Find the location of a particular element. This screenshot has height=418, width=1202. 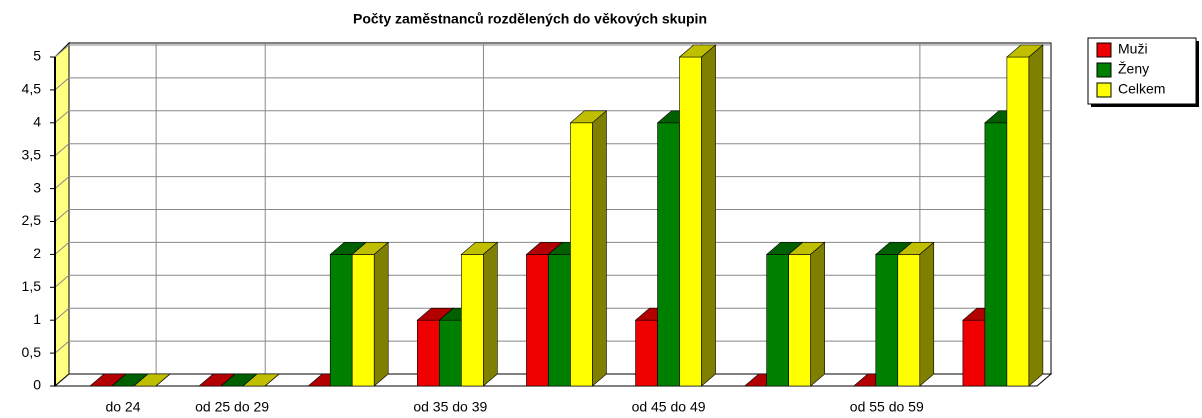

y-tick-label: 3,5 is located at coordinates (32, 154).